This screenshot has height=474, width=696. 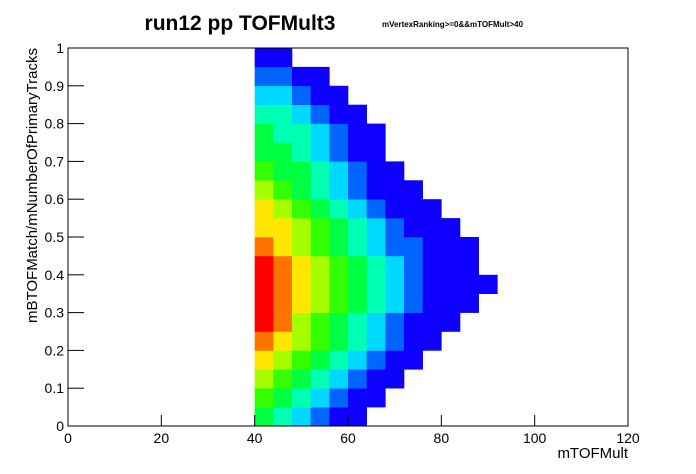 What do you see at coordinates (442, 438) in the screenshot?
I see `x-tick-label: 80` at bounding box center [442, 438].